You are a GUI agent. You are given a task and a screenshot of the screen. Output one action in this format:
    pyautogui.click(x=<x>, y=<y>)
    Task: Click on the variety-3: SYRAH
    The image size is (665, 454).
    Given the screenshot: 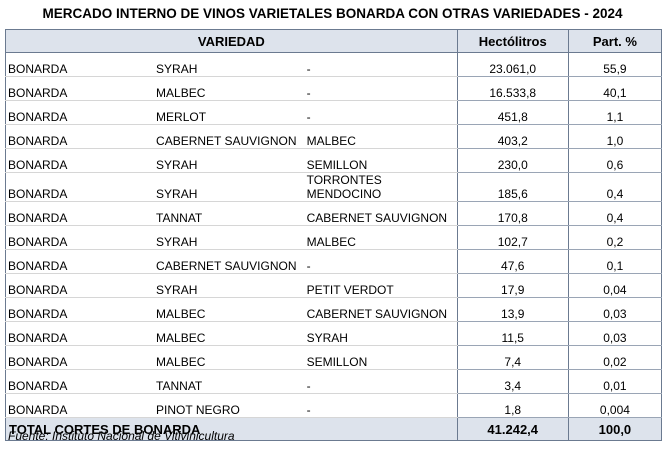 What is the action you would take?
    pyautogui.click(x=382, y=333)
    